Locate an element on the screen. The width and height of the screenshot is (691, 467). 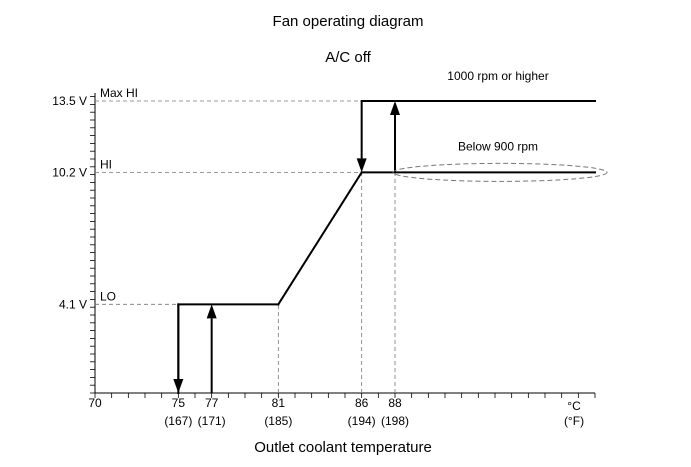
arrow-maxhi-off is located at coordinates (361, 137).